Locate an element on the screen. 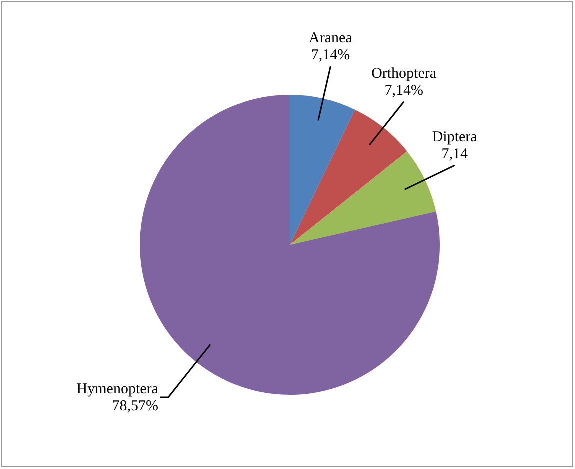  slice-label: Orthoptera is located at coordinates (404, 74).